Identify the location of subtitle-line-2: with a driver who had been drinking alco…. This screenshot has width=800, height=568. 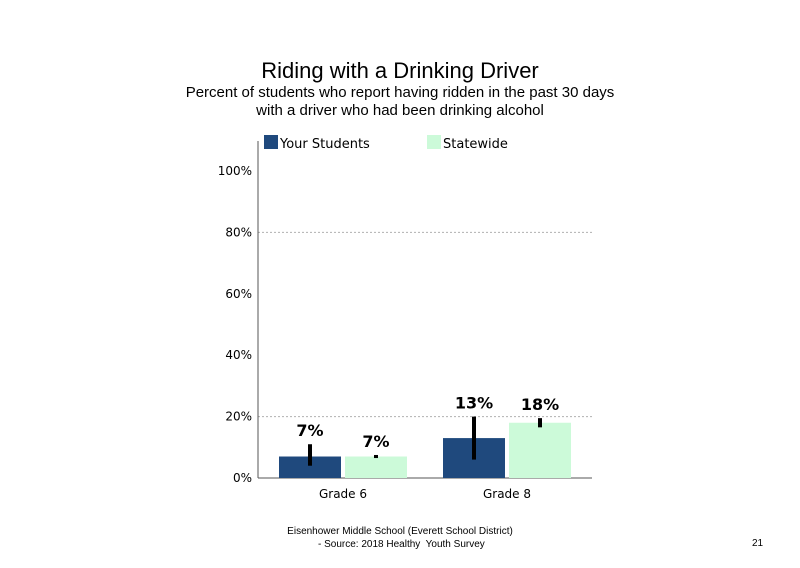
(400, 110).